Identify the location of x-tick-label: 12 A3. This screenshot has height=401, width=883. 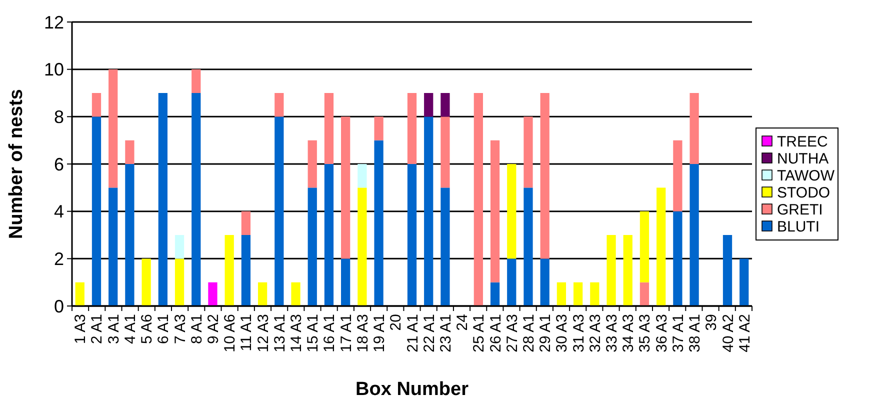
(263, 333).